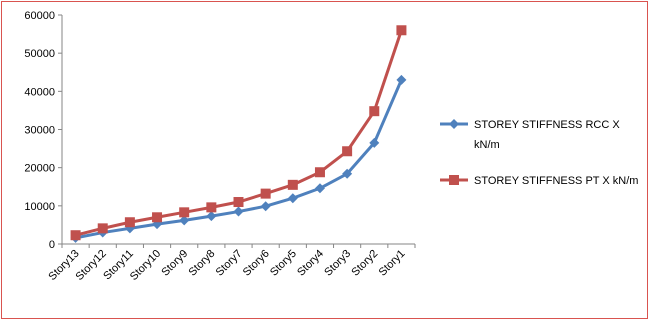 This screenshot has width=651, height=322. What do you see at coordinates (174, 263) in the screenshot?
I see `x-tick-label: Story9` at bounding box center [174, 263].